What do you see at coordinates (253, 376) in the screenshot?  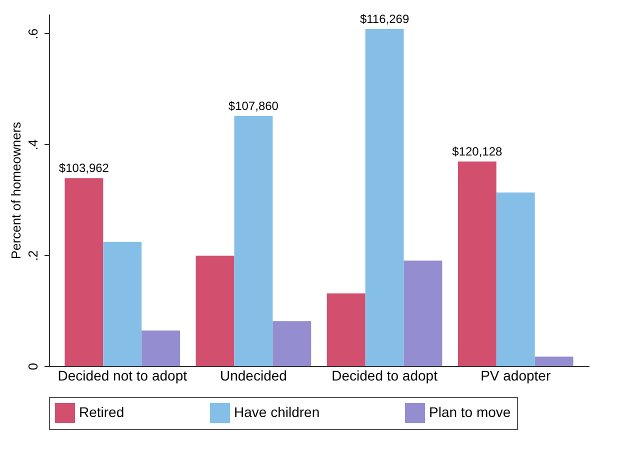 I see `x-tick-label: Undecided` at bounding box center [253, 376].